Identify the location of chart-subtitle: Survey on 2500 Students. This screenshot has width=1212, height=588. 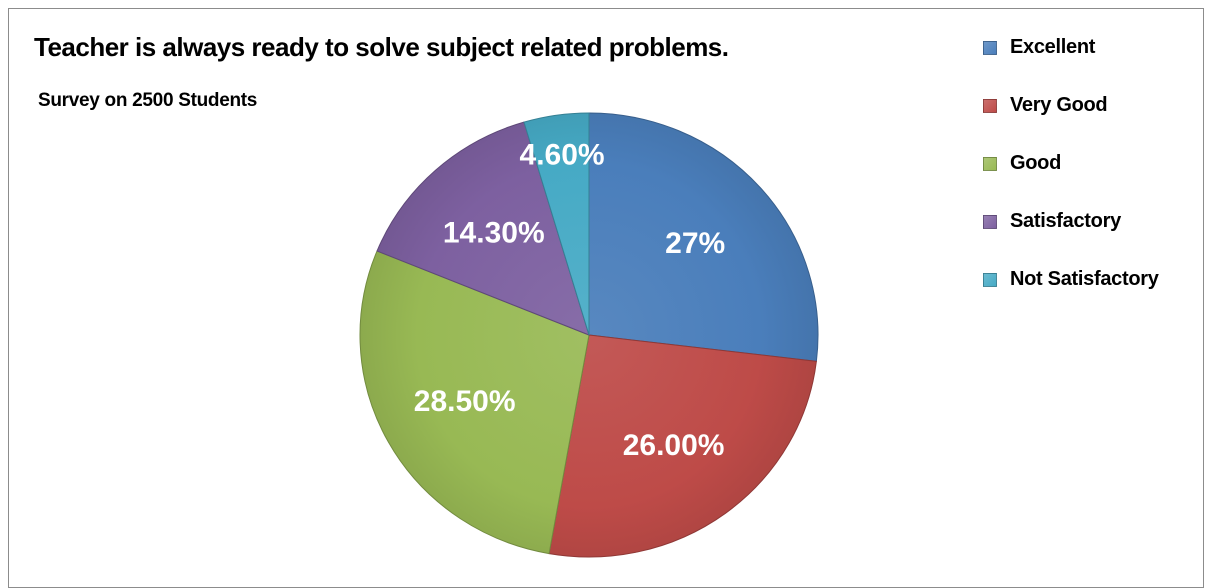
(148, 100).